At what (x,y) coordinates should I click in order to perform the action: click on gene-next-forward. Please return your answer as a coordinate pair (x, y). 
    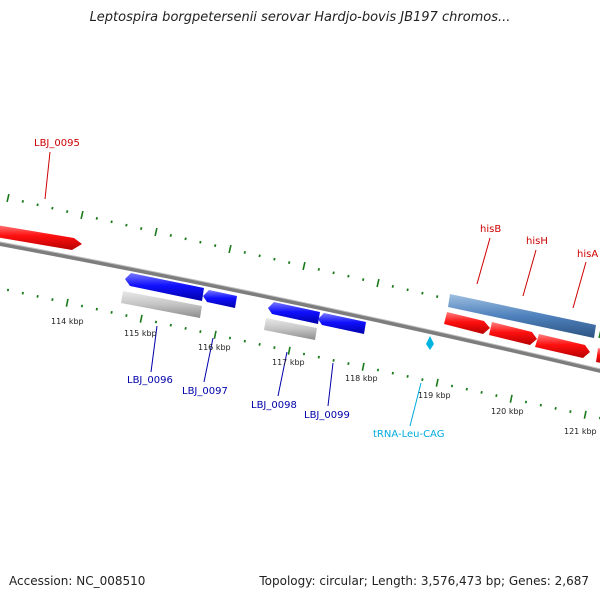
    Looking at the image, I should click on (598, 356).